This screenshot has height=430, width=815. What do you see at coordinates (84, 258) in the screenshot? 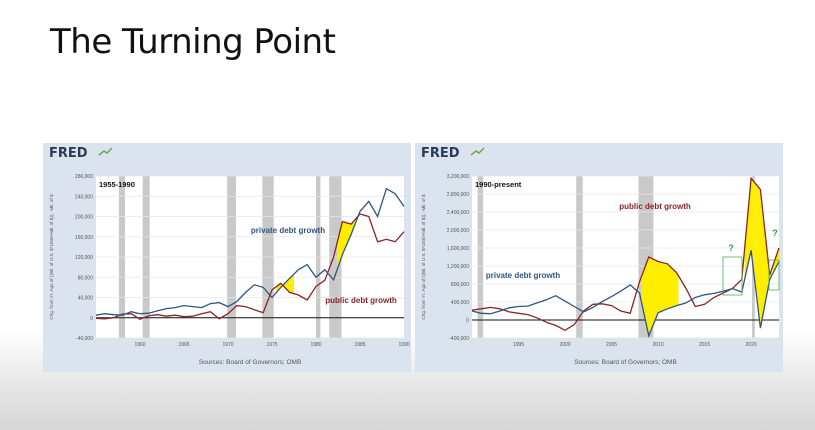
I see `y-tick-label: 120,000` at bounding box center [84, 258].